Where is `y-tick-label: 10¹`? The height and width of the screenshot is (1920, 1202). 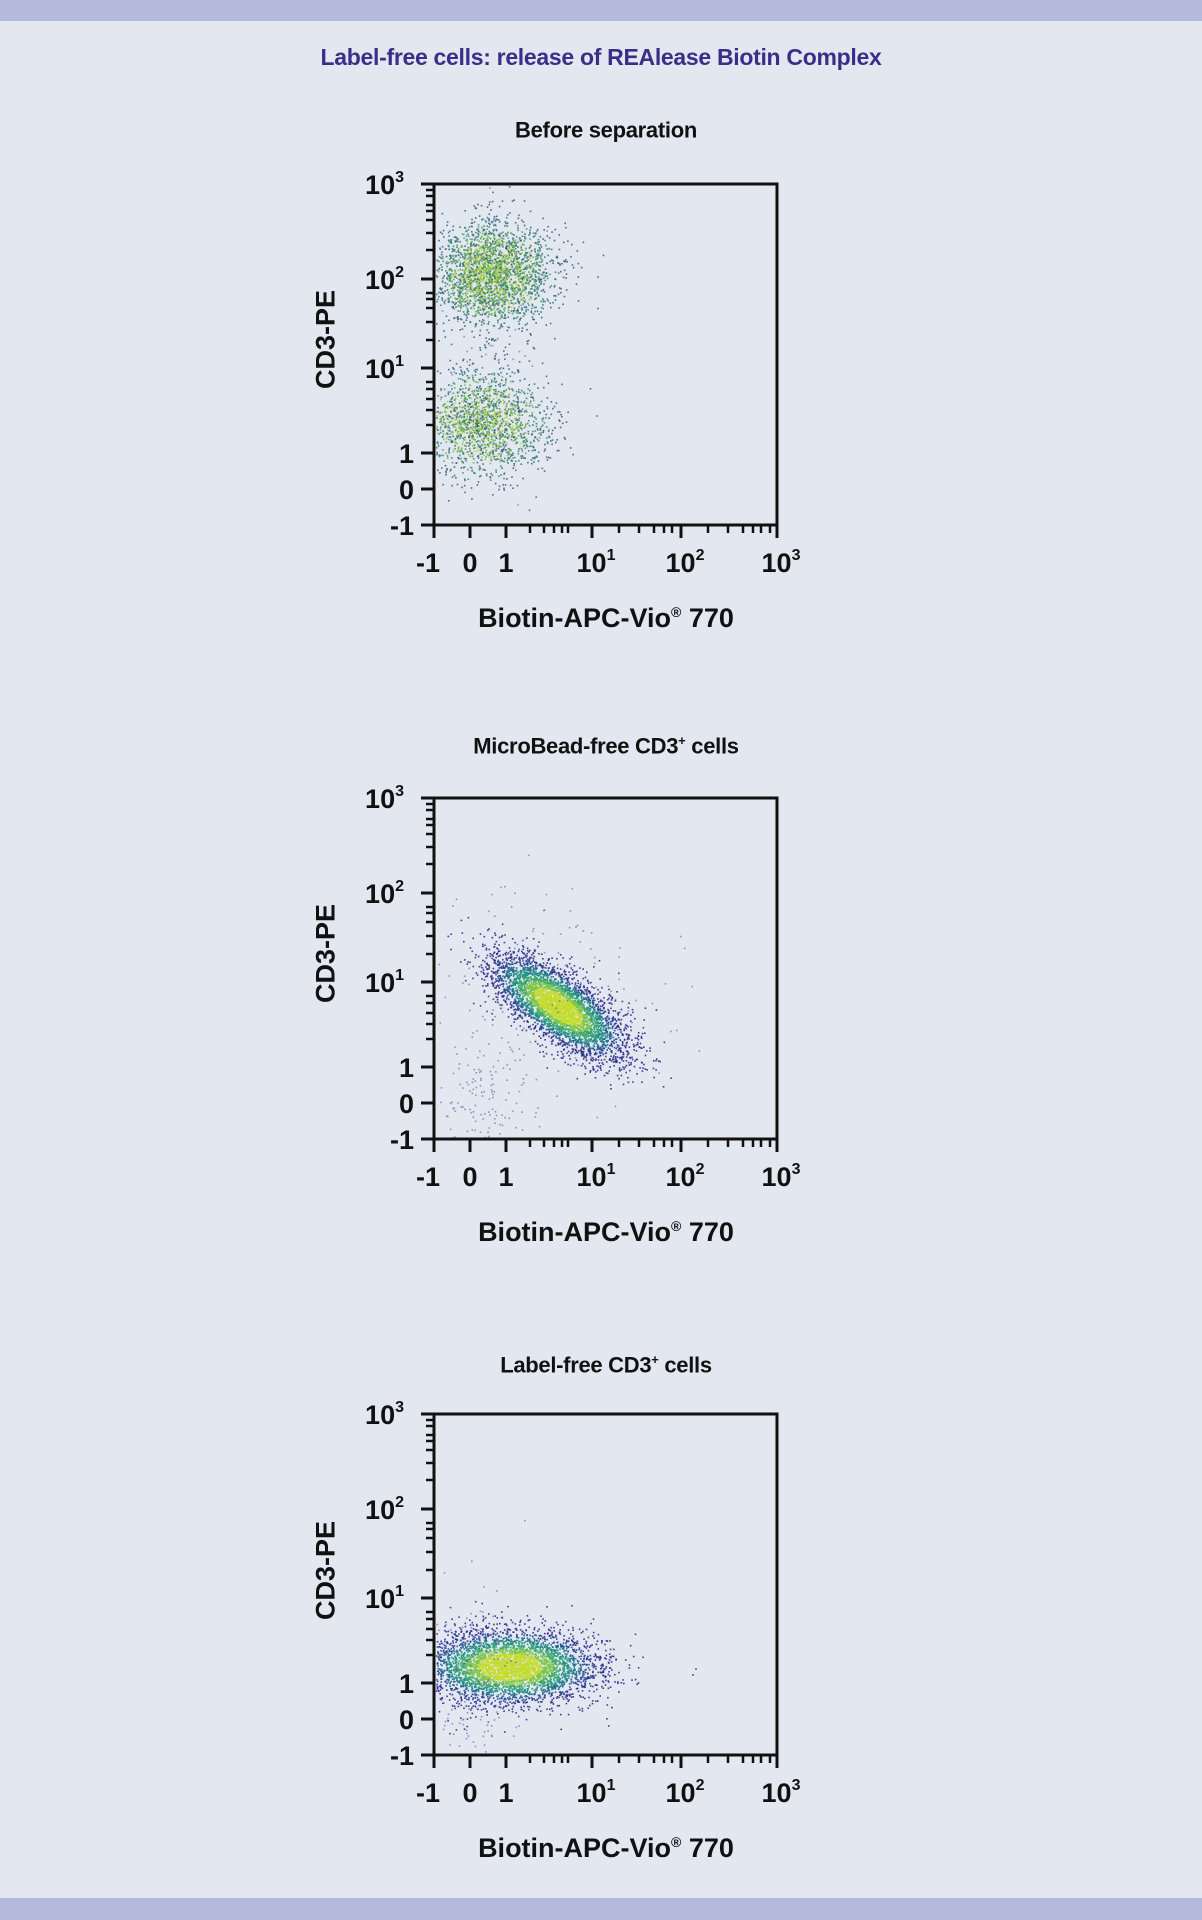 y-tick-label: 10¹ is located at coordinates (384, 1598).